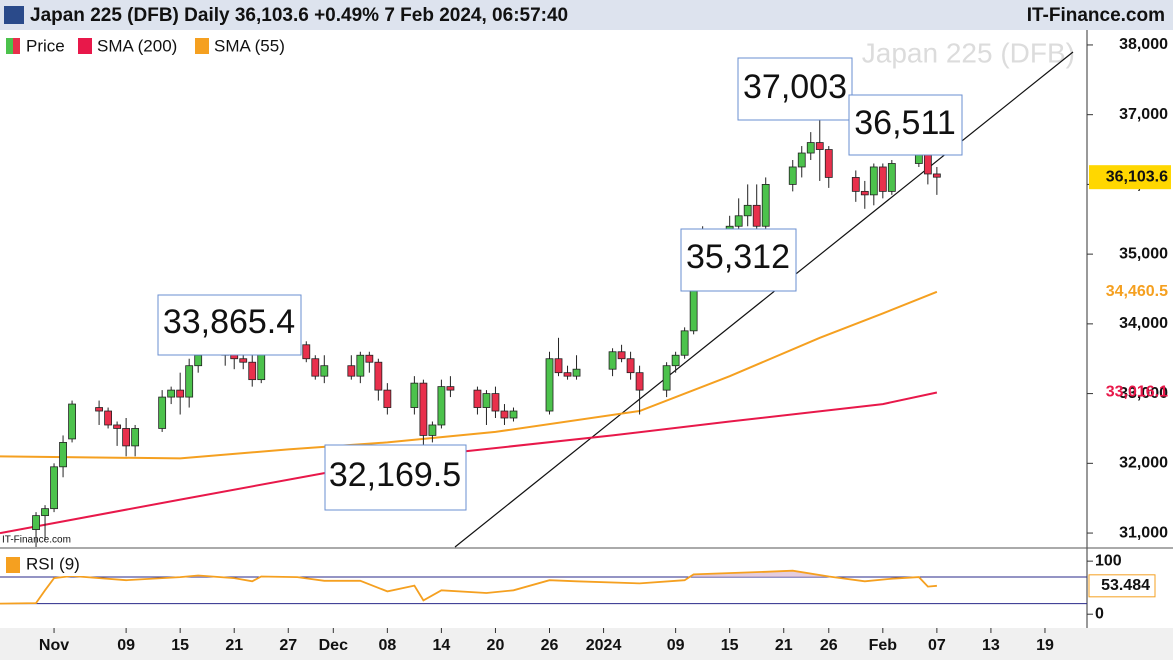  Describe the element at coordinates (387, 645) in the screenshot. I see `x-tick-label: 08` at that location.